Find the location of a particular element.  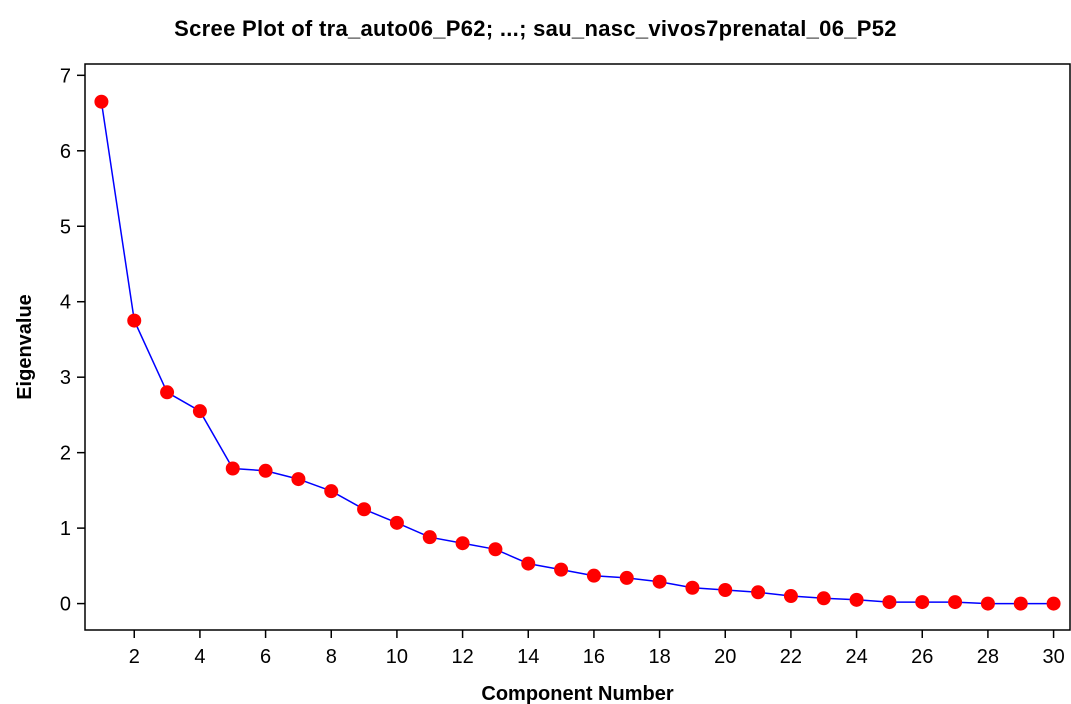

y-tick-label: 1 is located at coordinates (65, 529).